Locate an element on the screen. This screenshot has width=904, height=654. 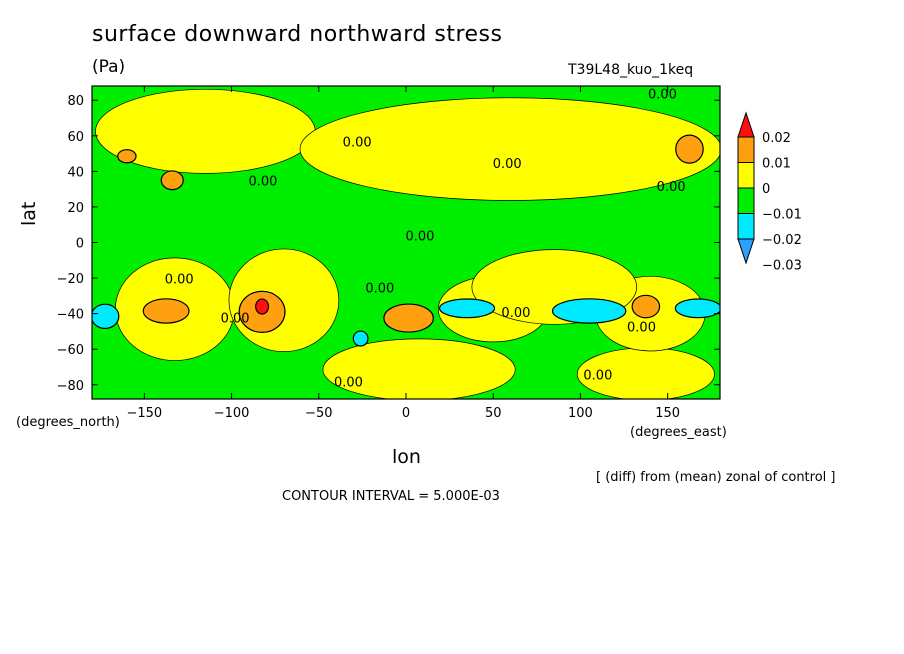
y-tick-label: −20 is located at coordinates (70, 279).